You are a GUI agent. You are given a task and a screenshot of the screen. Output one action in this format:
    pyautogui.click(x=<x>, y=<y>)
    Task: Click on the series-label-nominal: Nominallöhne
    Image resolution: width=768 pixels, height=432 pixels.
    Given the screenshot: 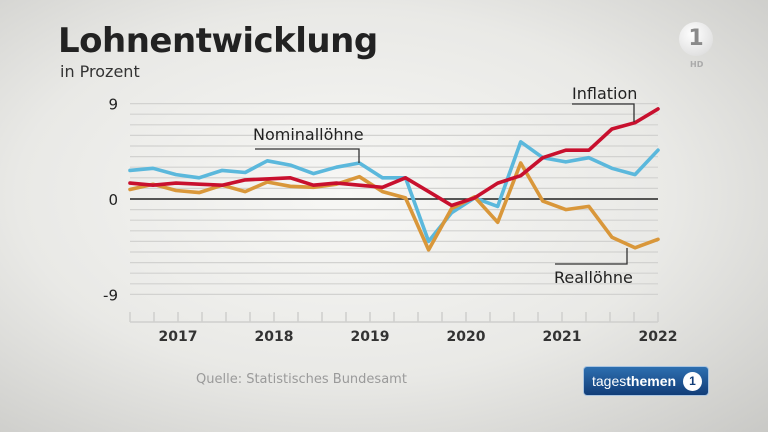 What is the action you would take?
    pyautogui.click(x=308, y=134)
    